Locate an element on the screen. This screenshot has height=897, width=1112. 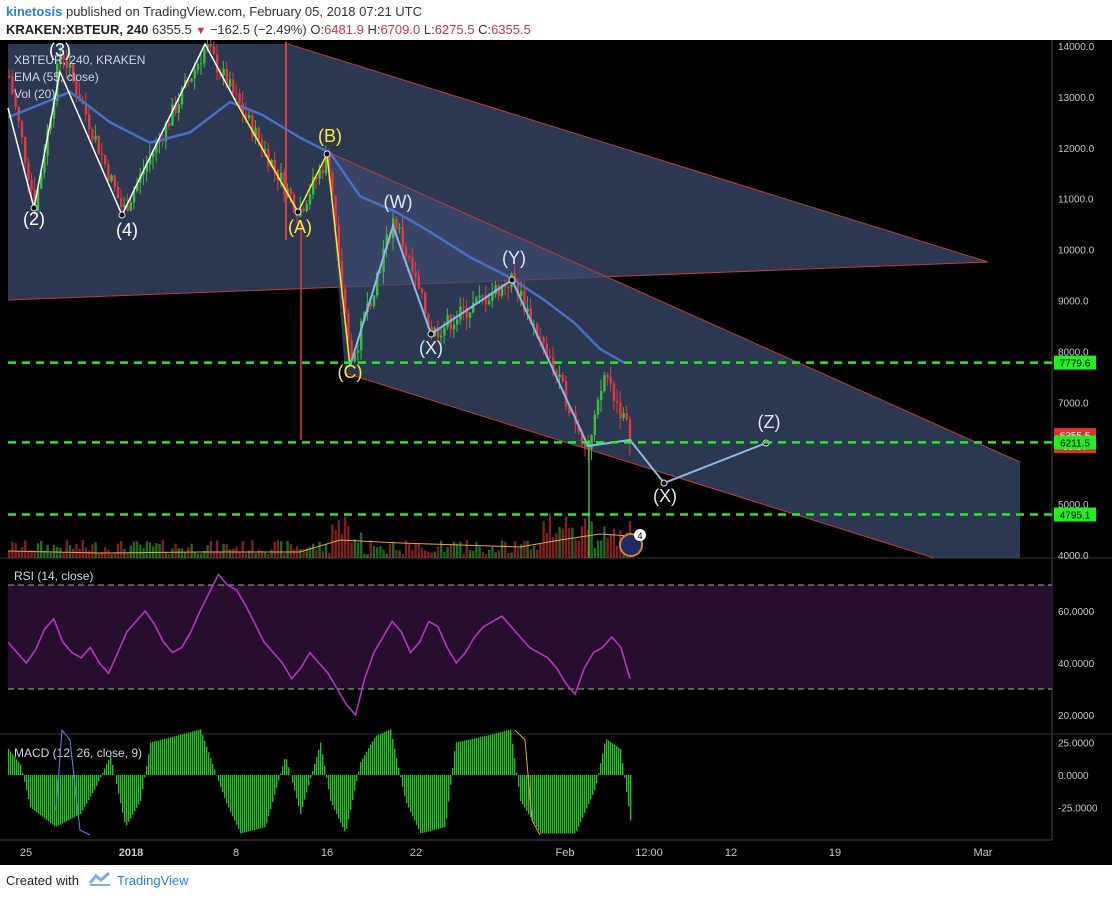
wave-label: (3) is located at coordinates (60, 50).